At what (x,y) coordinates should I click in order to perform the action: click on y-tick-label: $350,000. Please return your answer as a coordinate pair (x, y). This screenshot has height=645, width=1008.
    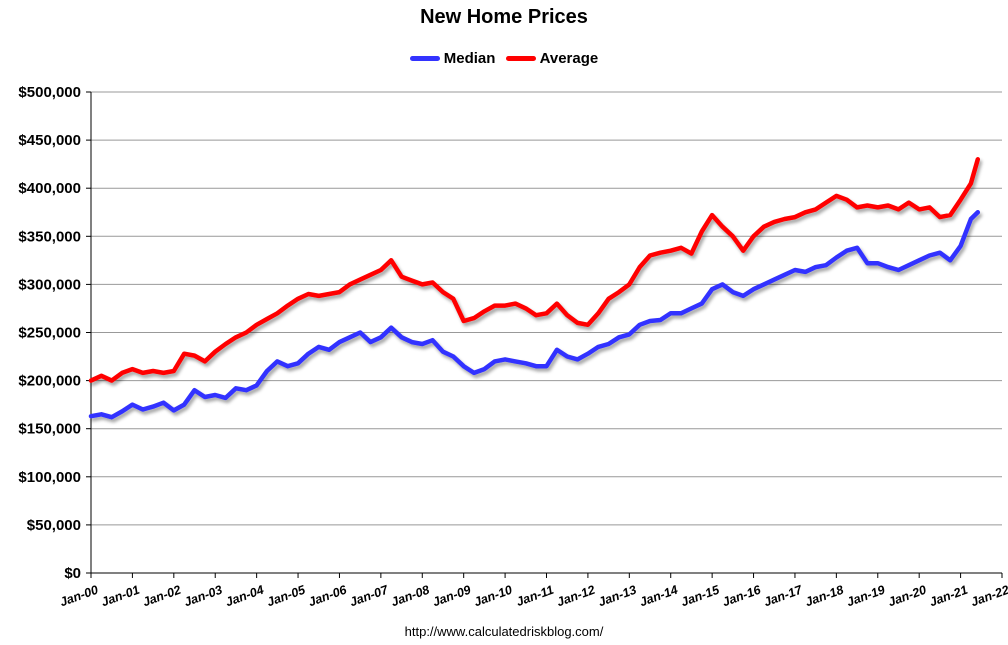
    Looking at the image, I should click on (49, 236).